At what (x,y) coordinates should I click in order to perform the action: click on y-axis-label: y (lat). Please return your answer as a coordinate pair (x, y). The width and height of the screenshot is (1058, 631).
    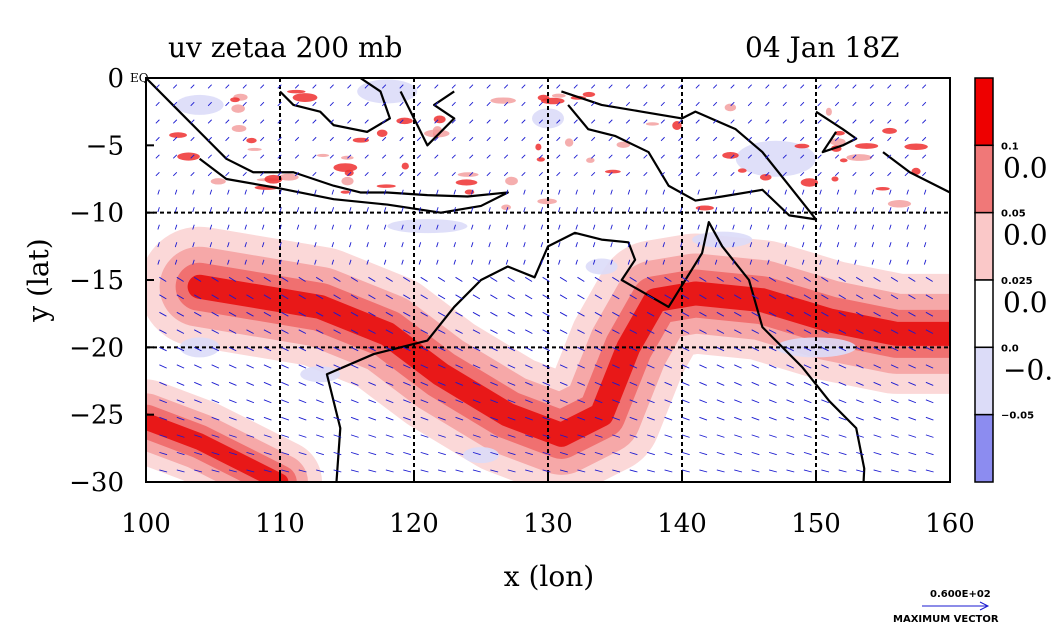
    Looking at the image, I should click on (38, 280).